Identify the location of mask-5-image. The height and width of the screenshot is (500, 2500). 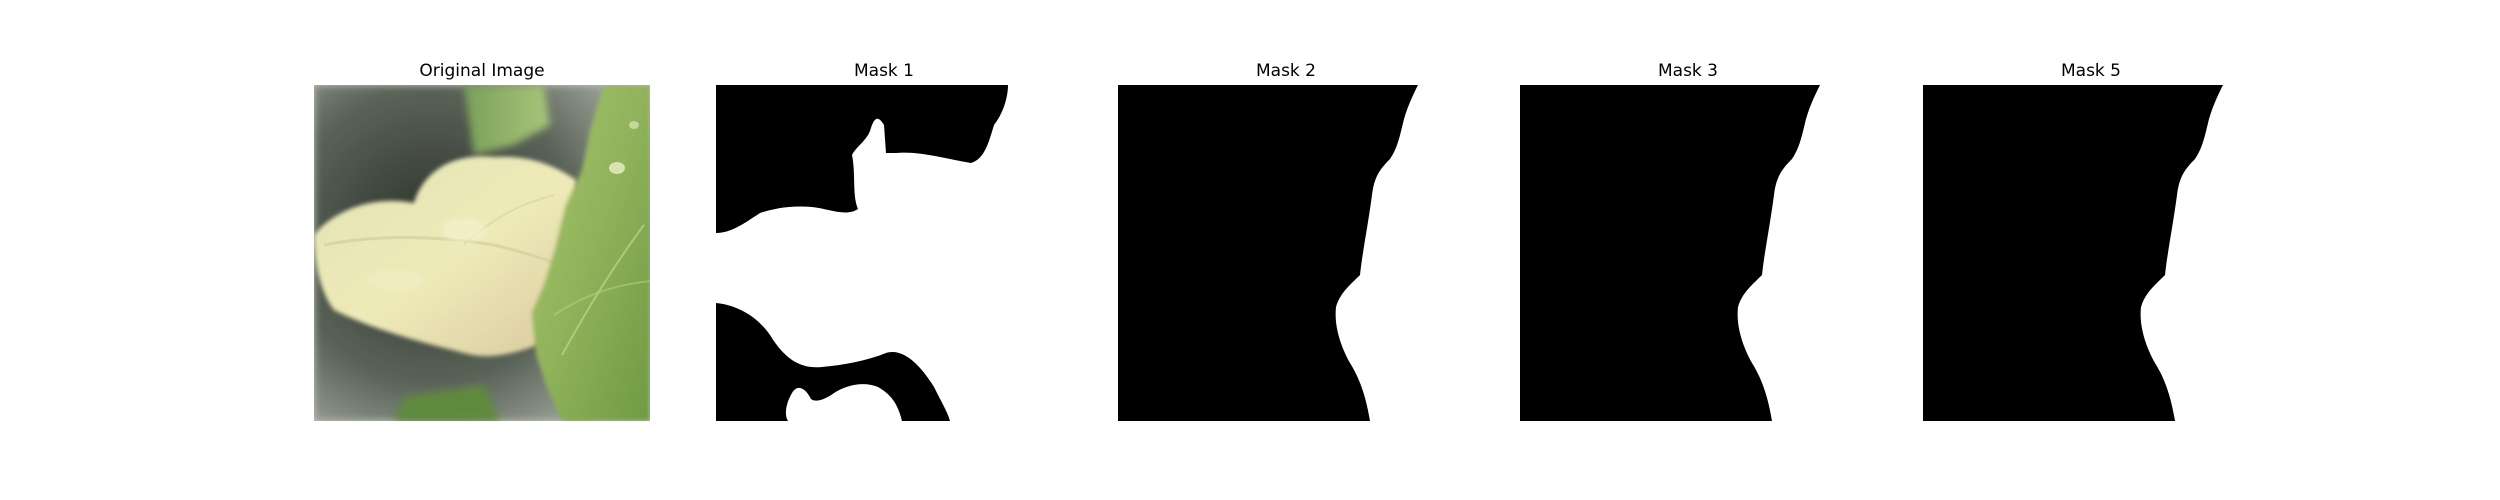
(2091, 253).